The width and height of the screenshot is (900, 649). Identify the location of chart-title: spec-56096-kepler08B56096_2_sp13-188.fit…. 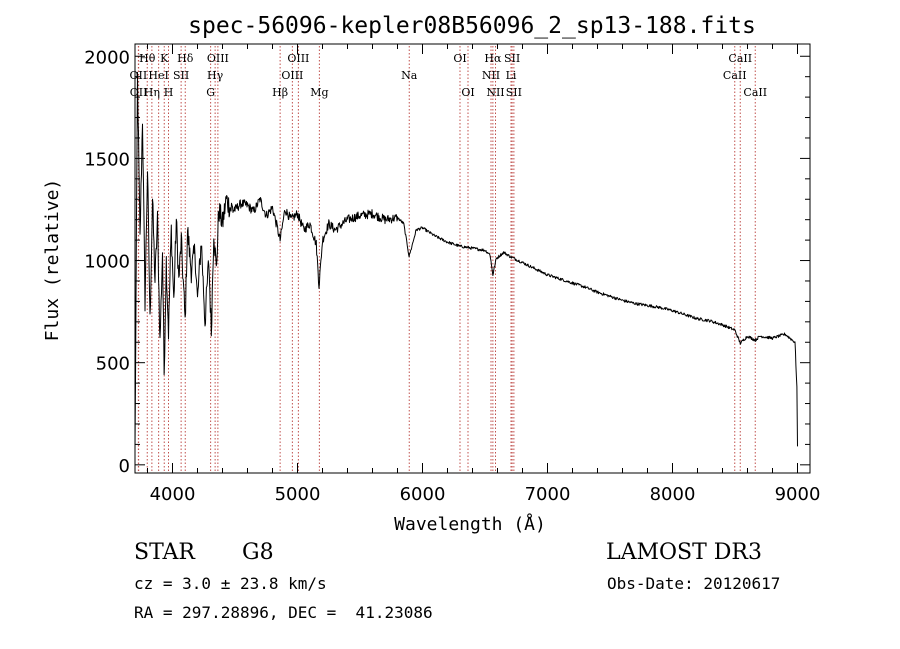
(472, 26).